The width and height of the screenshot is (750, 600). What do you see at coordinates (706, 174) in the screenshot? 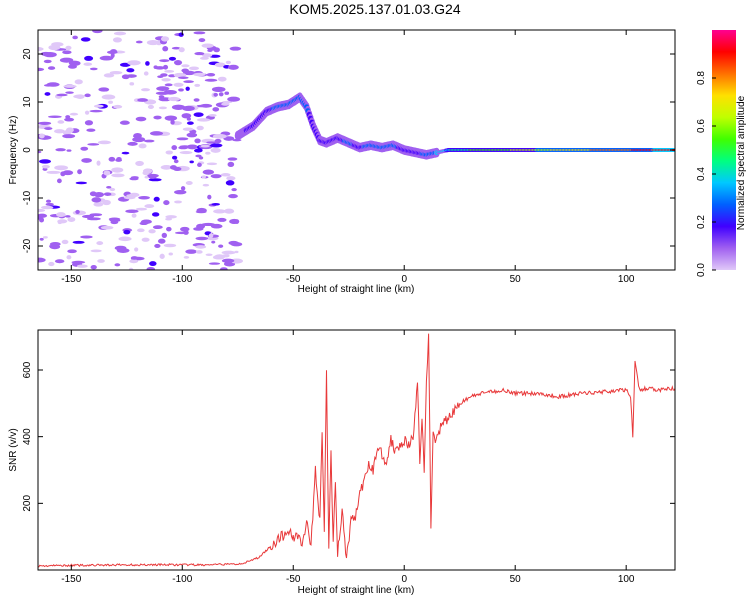
I see `colorbar-ticks: 0.0 0.2 0.4 0.6 0.8` at bounding box center [706, 174].